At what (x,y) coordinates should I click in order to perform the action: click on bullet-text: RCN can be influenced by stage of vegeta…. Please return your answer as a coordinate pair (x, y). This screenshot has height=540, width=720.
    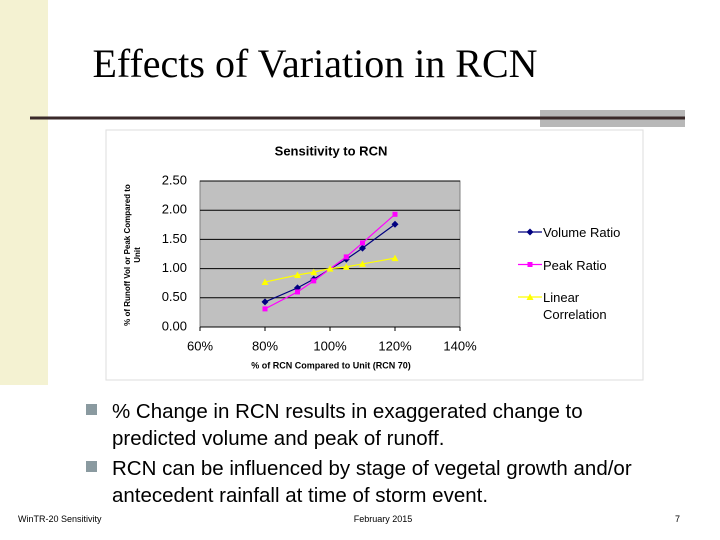
    Looking at the image, I should click on (372, 482).